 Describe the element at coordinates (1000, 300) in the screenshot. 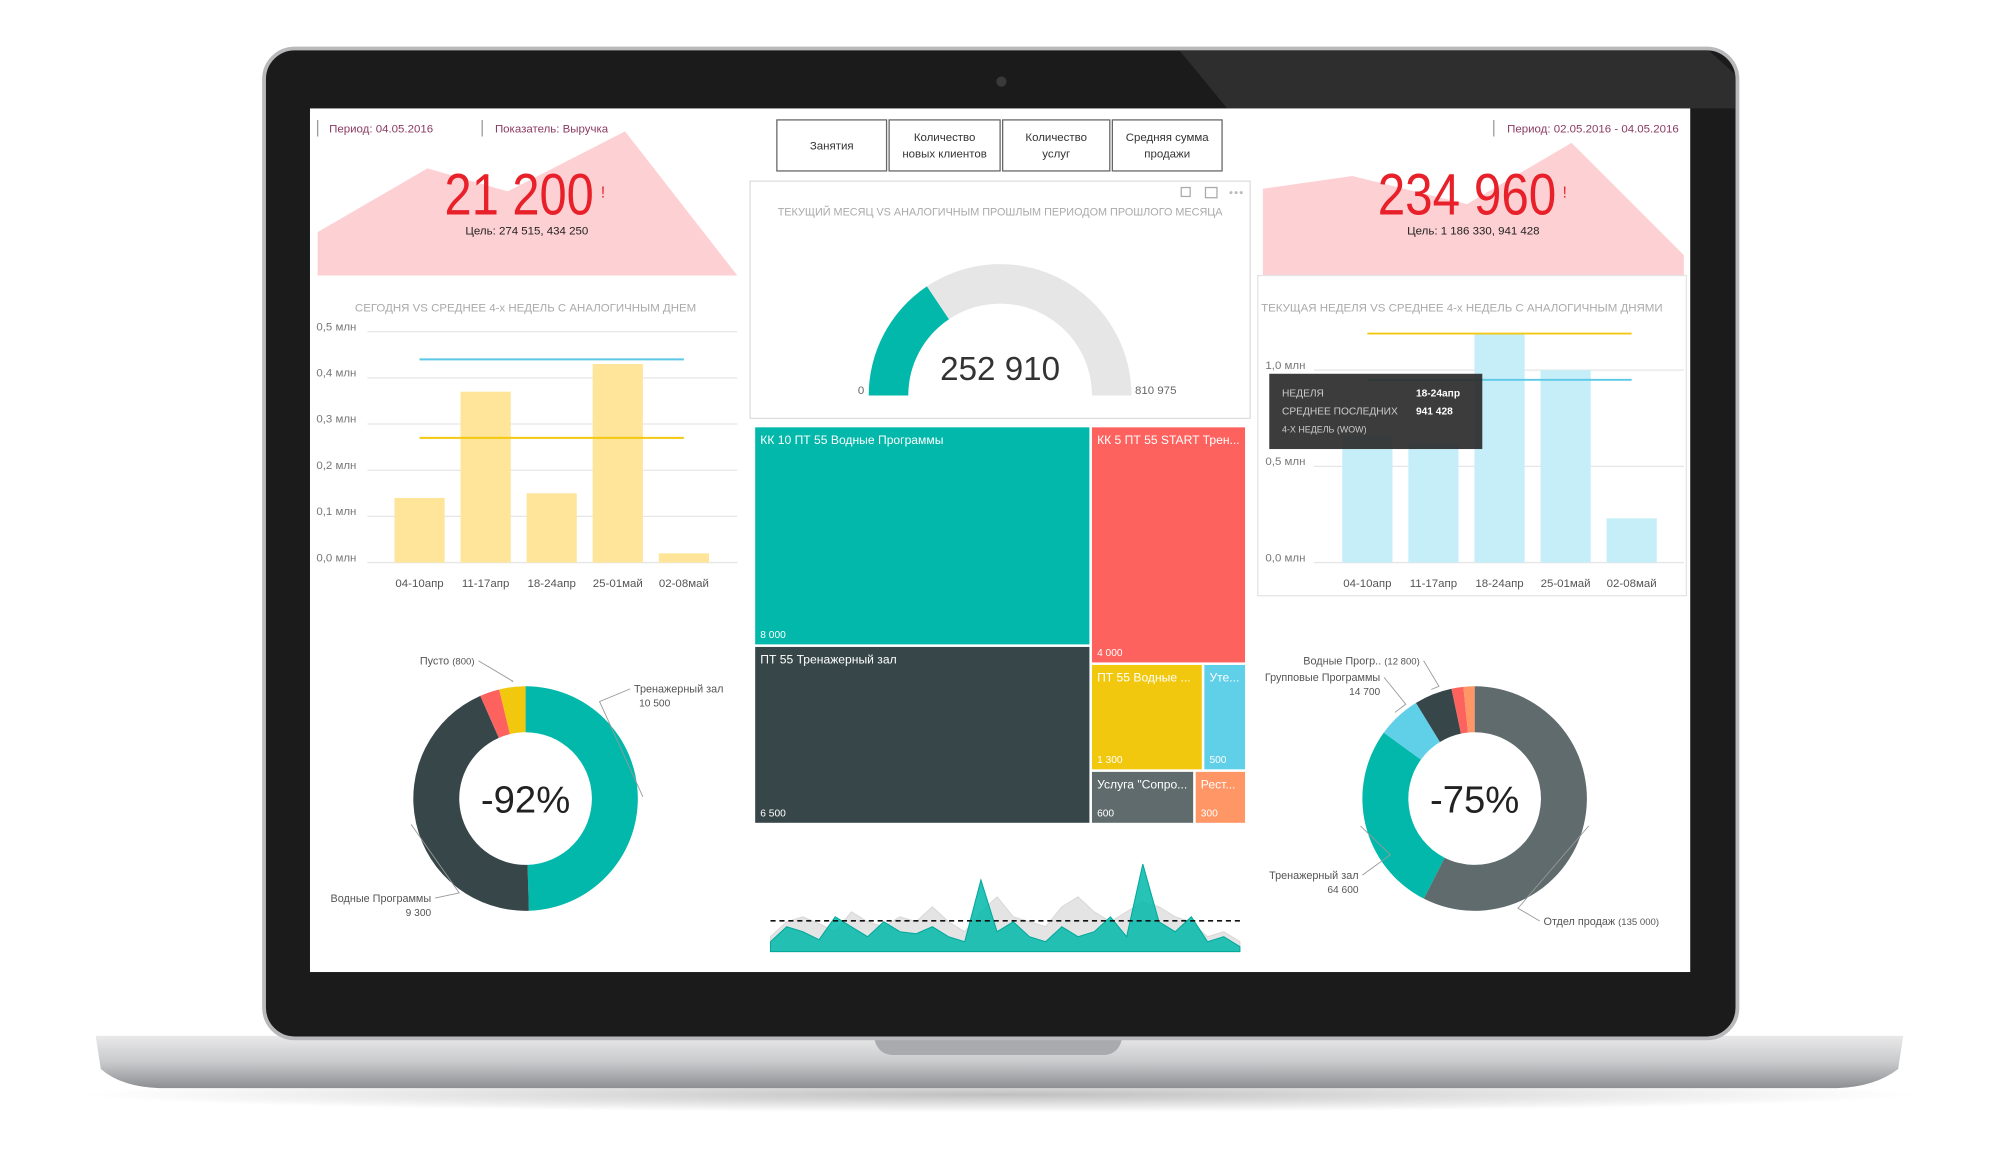

I see `gauge-card` at that location.